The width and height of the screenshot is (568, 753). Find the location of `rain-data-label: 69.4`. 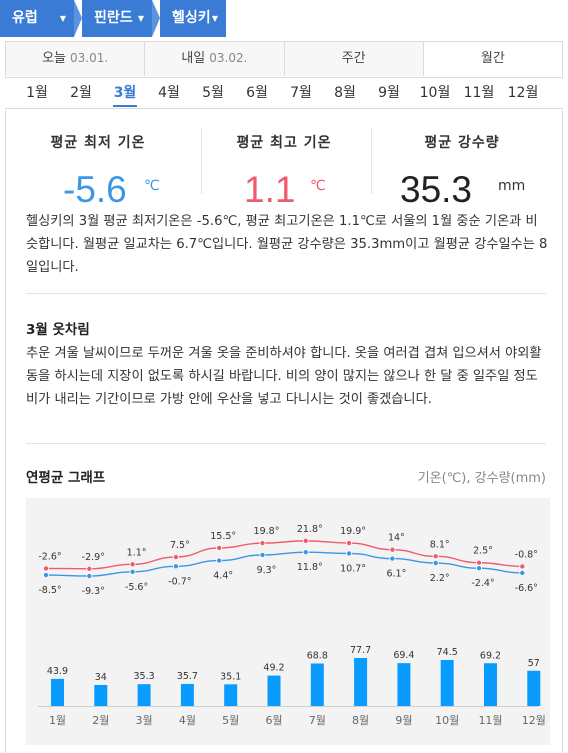

rain-data-label: 69.4 is located at coordinates (403, 655).